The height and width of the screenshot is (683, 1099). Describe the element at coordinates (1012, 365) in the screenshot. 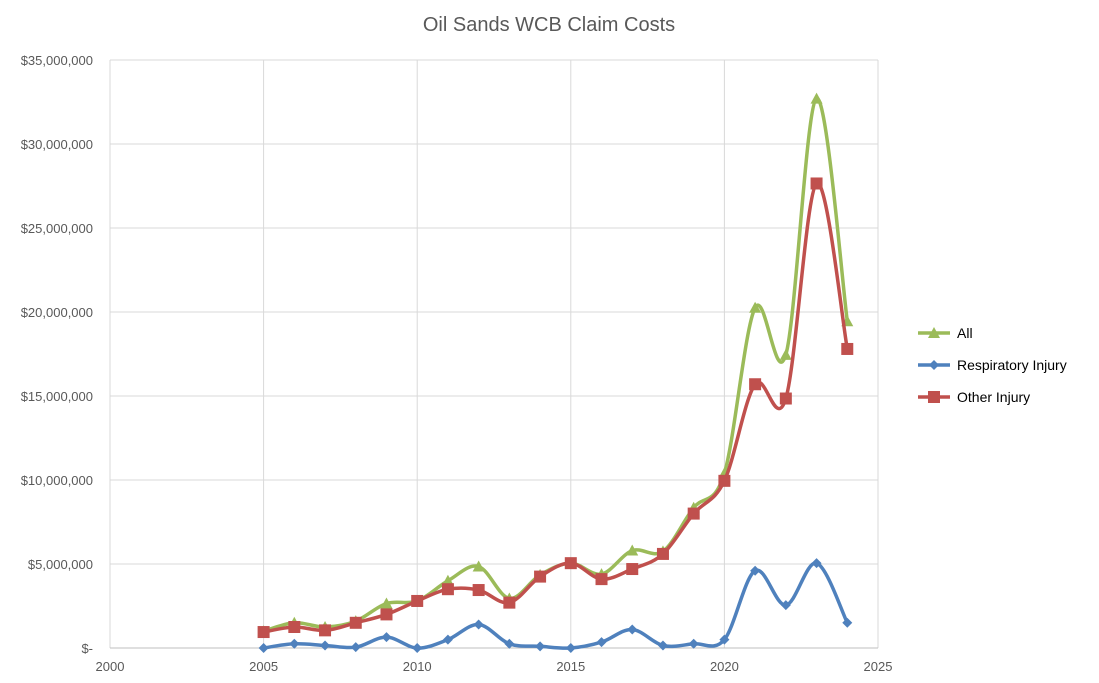

I see `legend-label-respiratory-injury: Respiratory Injury` at that location.